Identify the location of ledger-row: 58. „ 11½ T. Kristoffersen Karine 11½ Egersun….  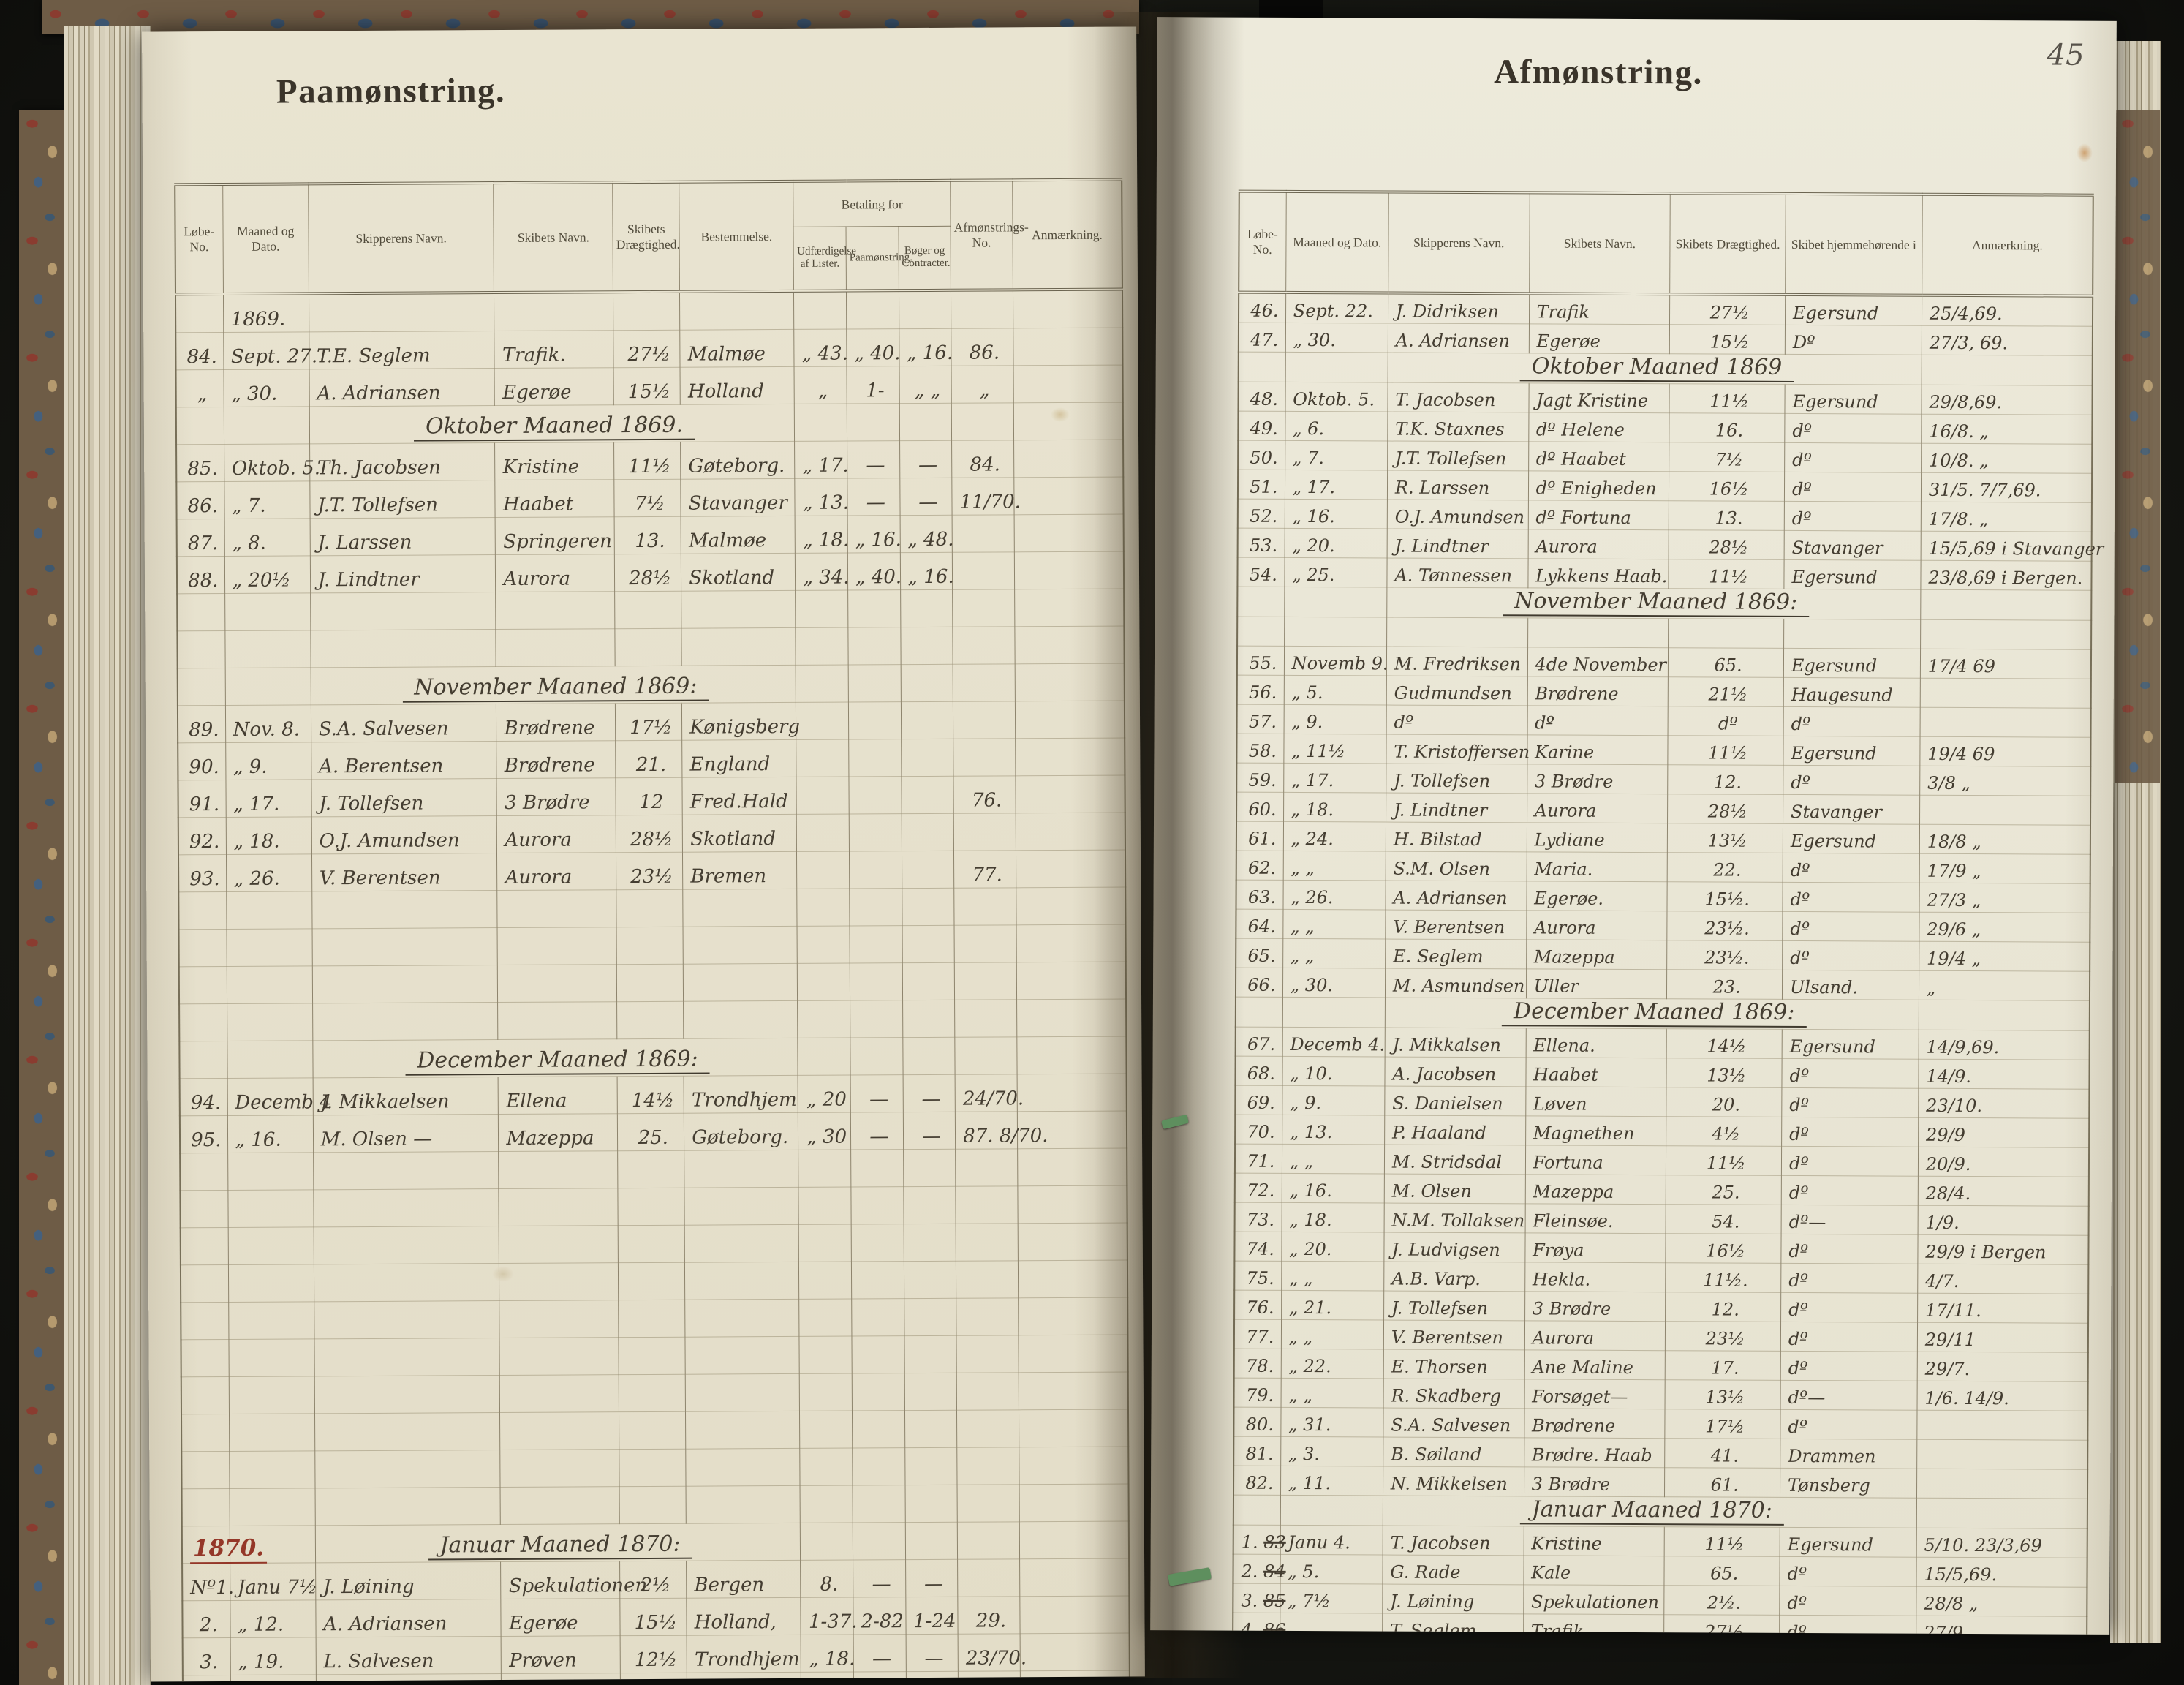
(1663, 751).